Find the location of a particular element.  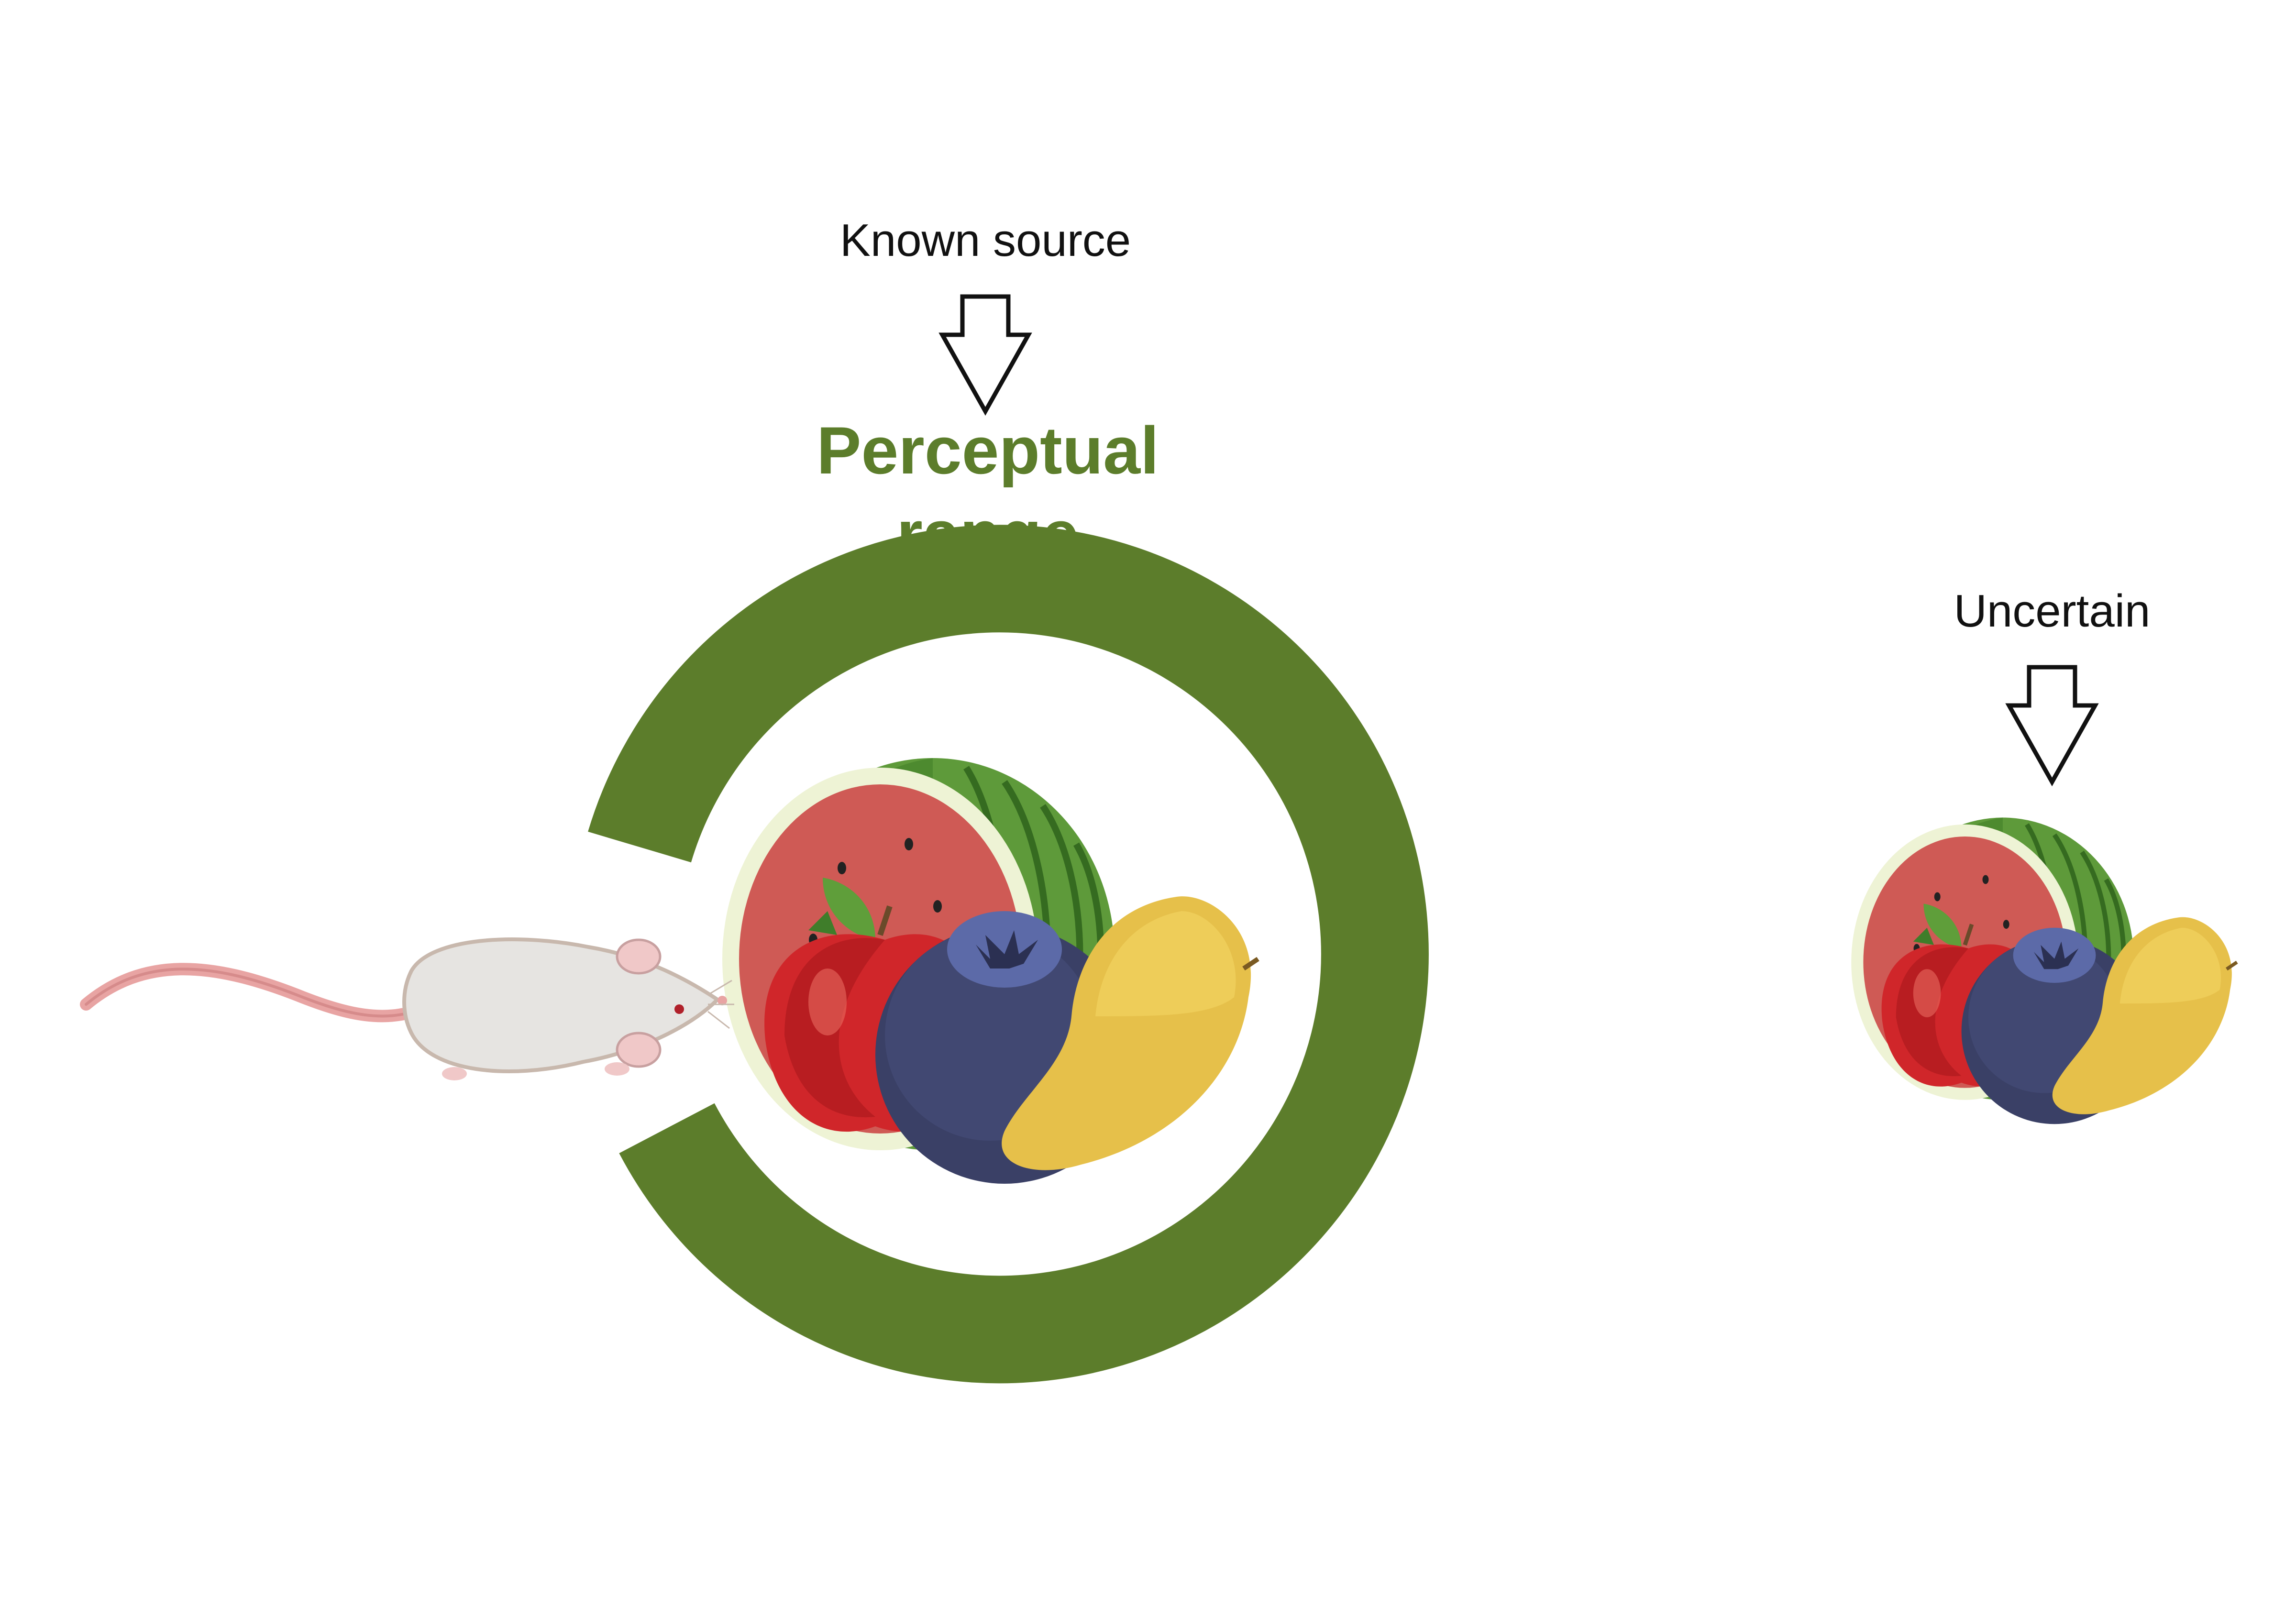

known-source-label: Known source is located at coordinates (986, 240).